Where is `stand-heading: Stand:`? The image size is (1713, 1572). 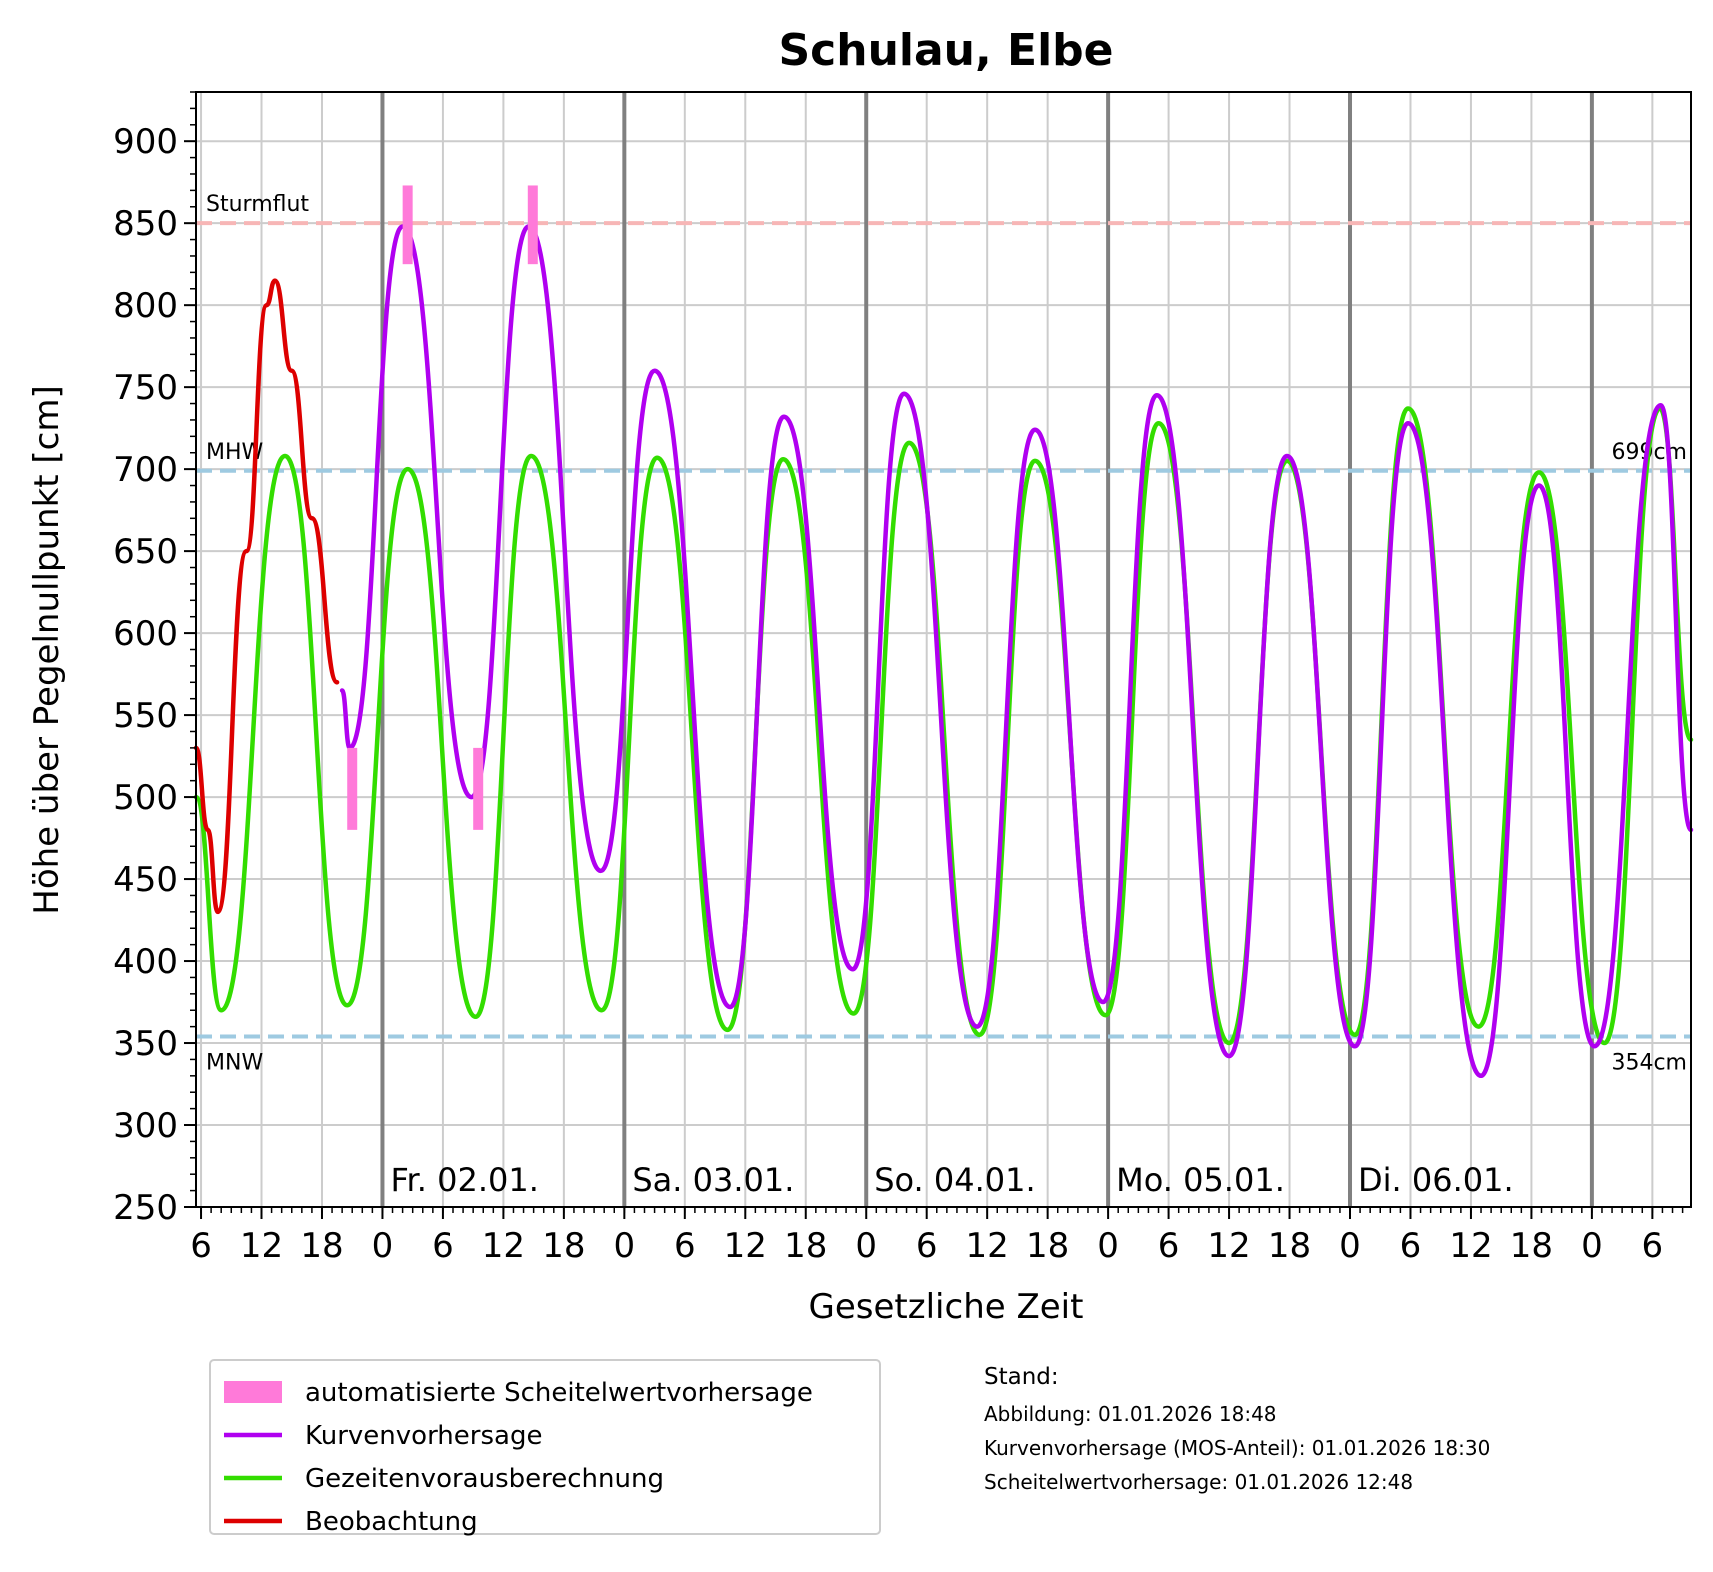 stand-heading: Stand: is located at coordinates (1021, 1377).